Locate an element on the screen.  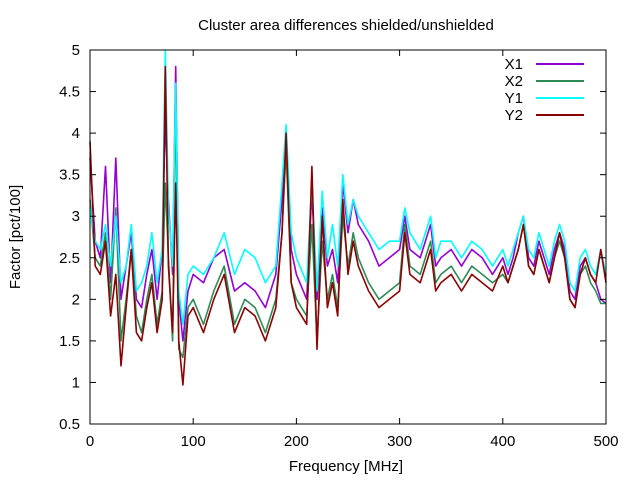
y-tick-label: 1.5 is located at coordinates (69, 341).